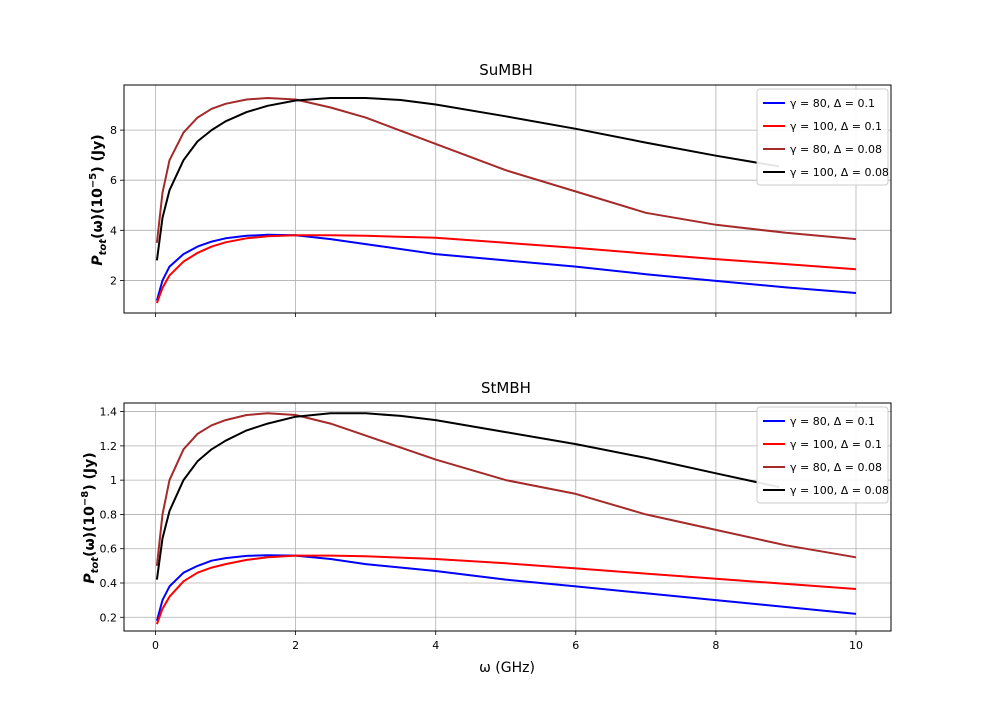 The image size is (991, 709). I want to click on x-tick-label: 0, so click(155, 645).